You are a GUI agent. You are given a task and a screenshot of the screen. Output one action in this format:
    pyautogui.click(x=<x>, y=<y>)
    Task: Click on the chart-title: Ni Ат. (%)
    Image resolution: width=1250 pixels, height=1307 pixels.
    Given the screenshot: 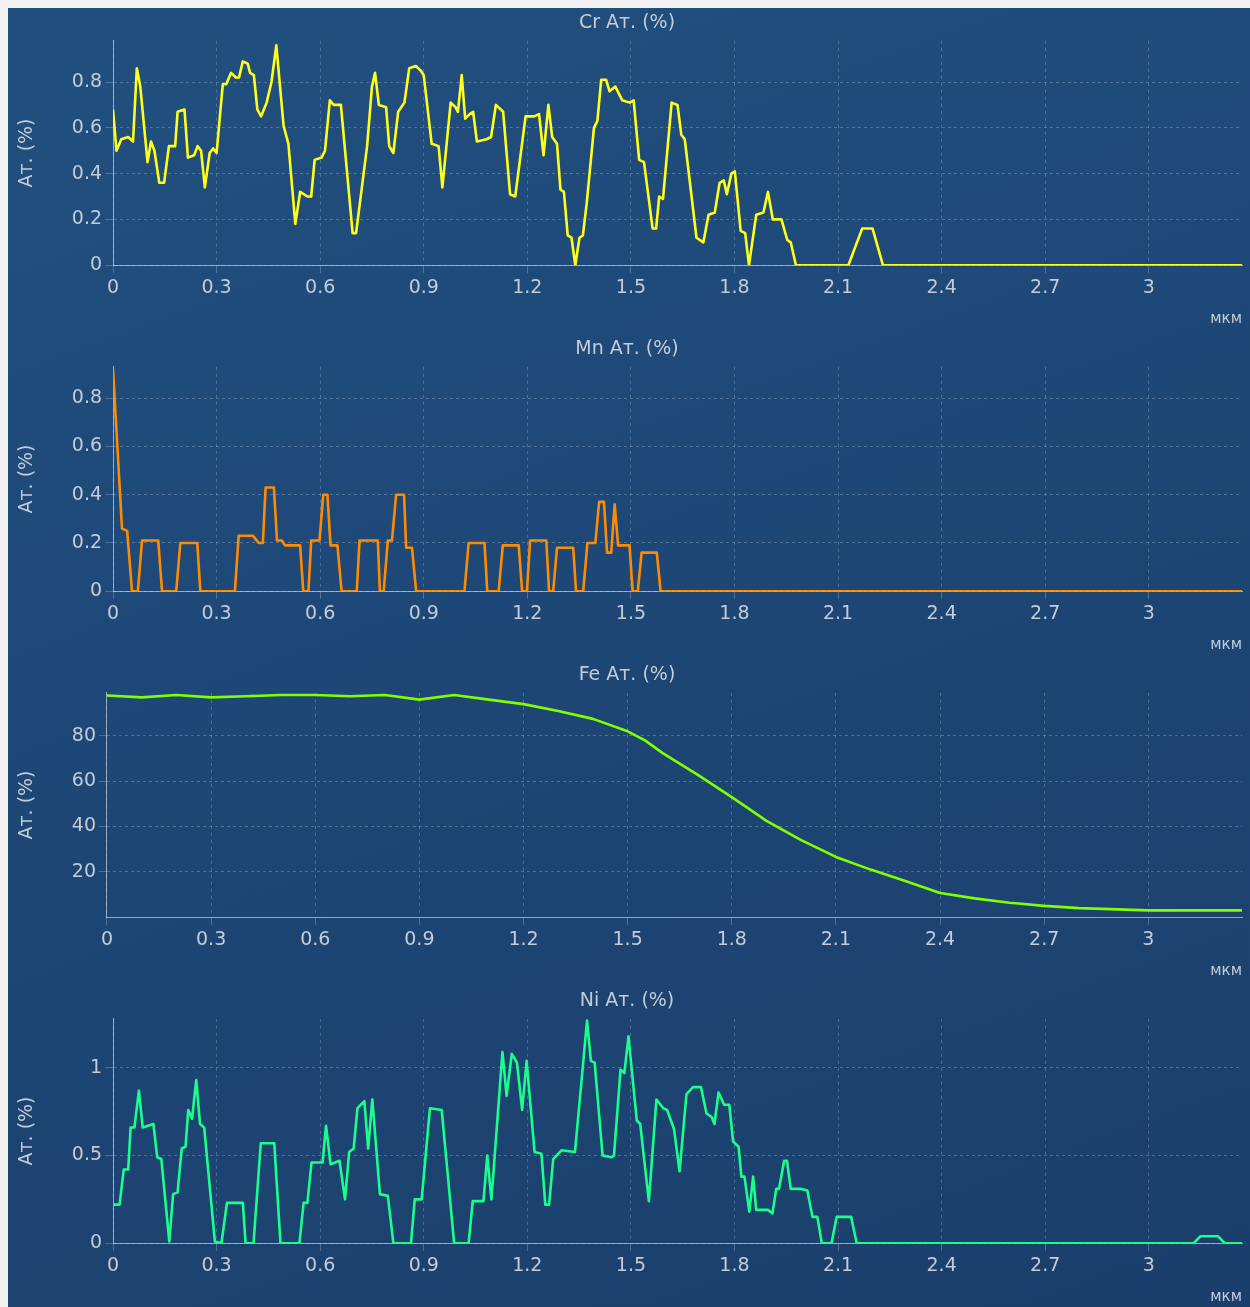 What is the action you would take?
    pyautogui.click(x=627, y=999)
    